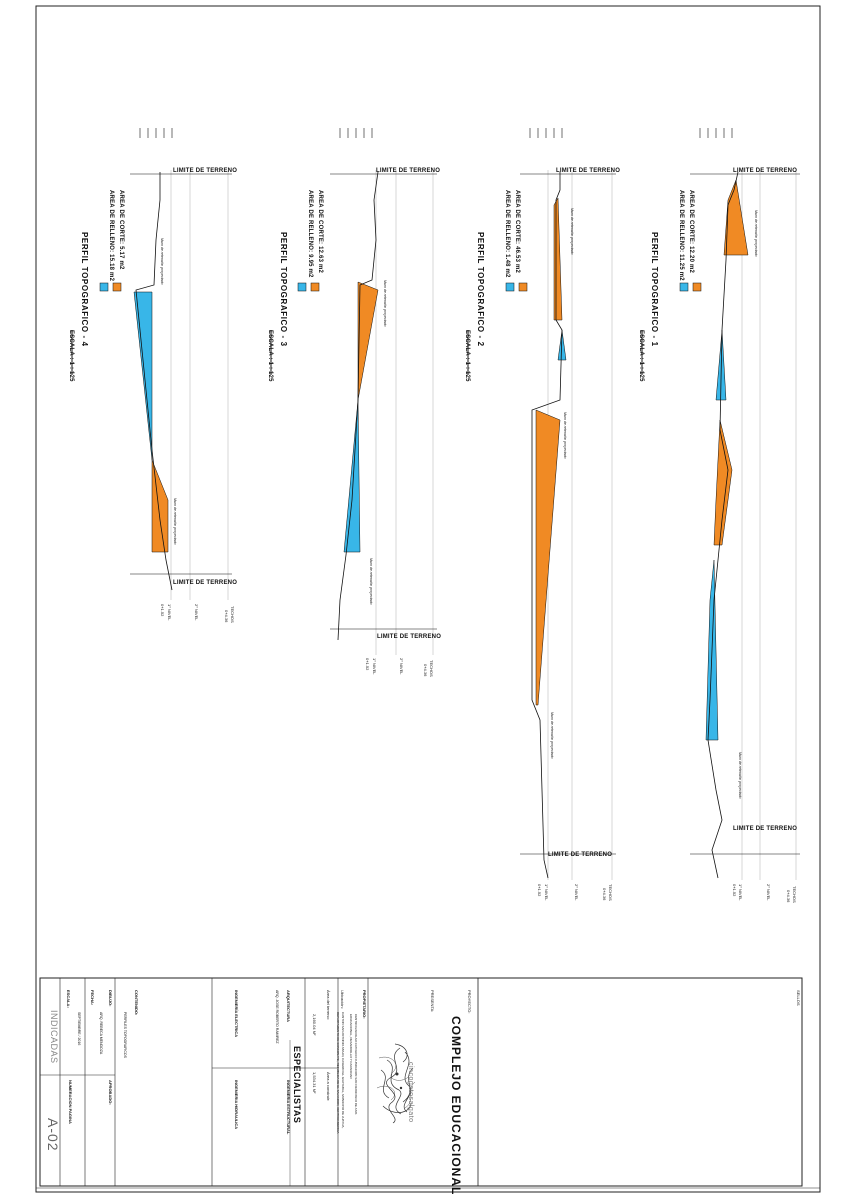  What do you see at coordinates (604, 894) in the screenshot?
I see `profile-2-roof-value: 0+4.36` at bounding box center [604, 894].